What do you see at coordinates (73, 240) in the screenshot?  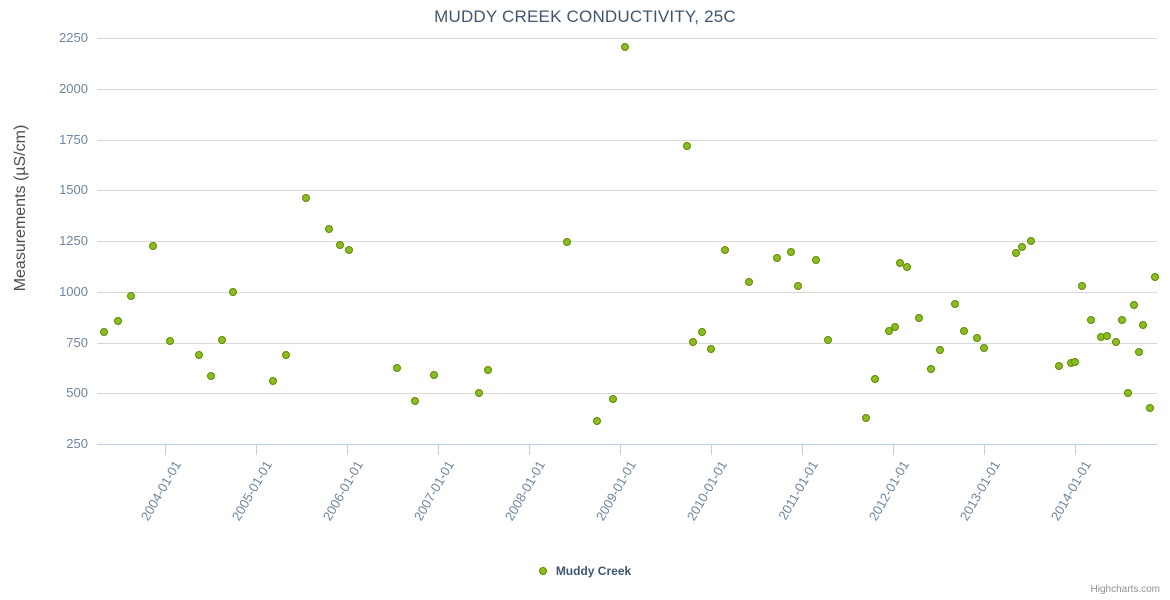 I see `y-axis-tick-label: 1250` at bounding box center [73, 240].